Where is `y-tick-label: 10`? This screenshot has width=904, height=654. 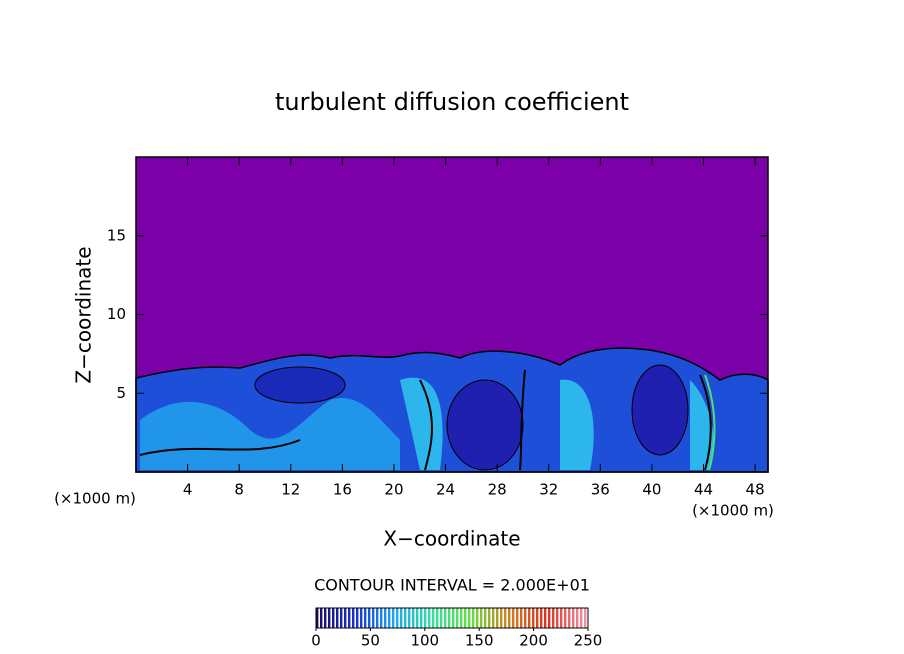
y-tick-label: 10 is located at coordinates (116, 314).